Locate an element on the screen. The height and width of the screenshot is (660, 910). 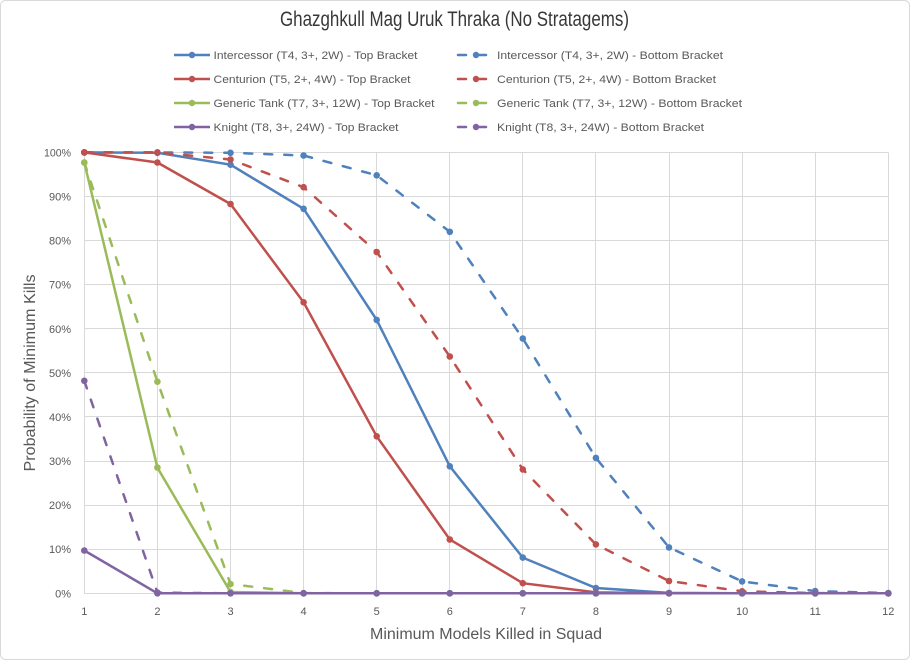
svg-text: 20% is located at coordinates (60, 506).